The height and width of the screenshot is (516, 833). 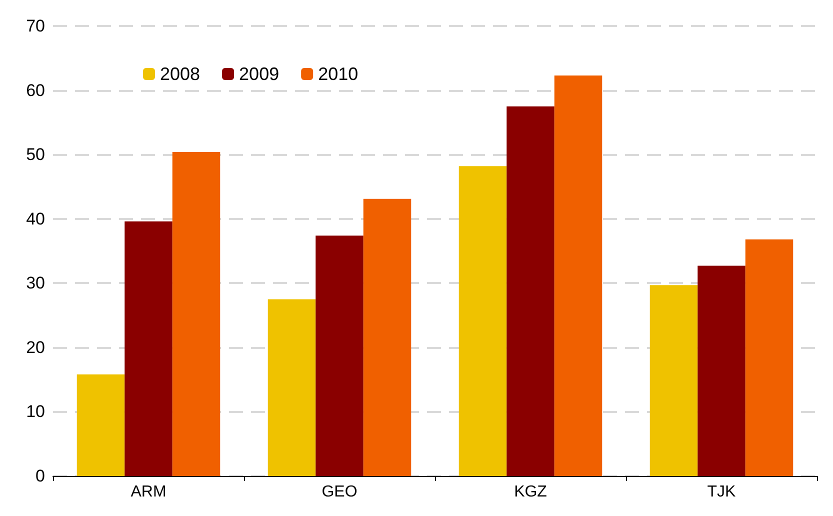 I want to click on x-tick-label: ARM, so click(x=148, y=492).